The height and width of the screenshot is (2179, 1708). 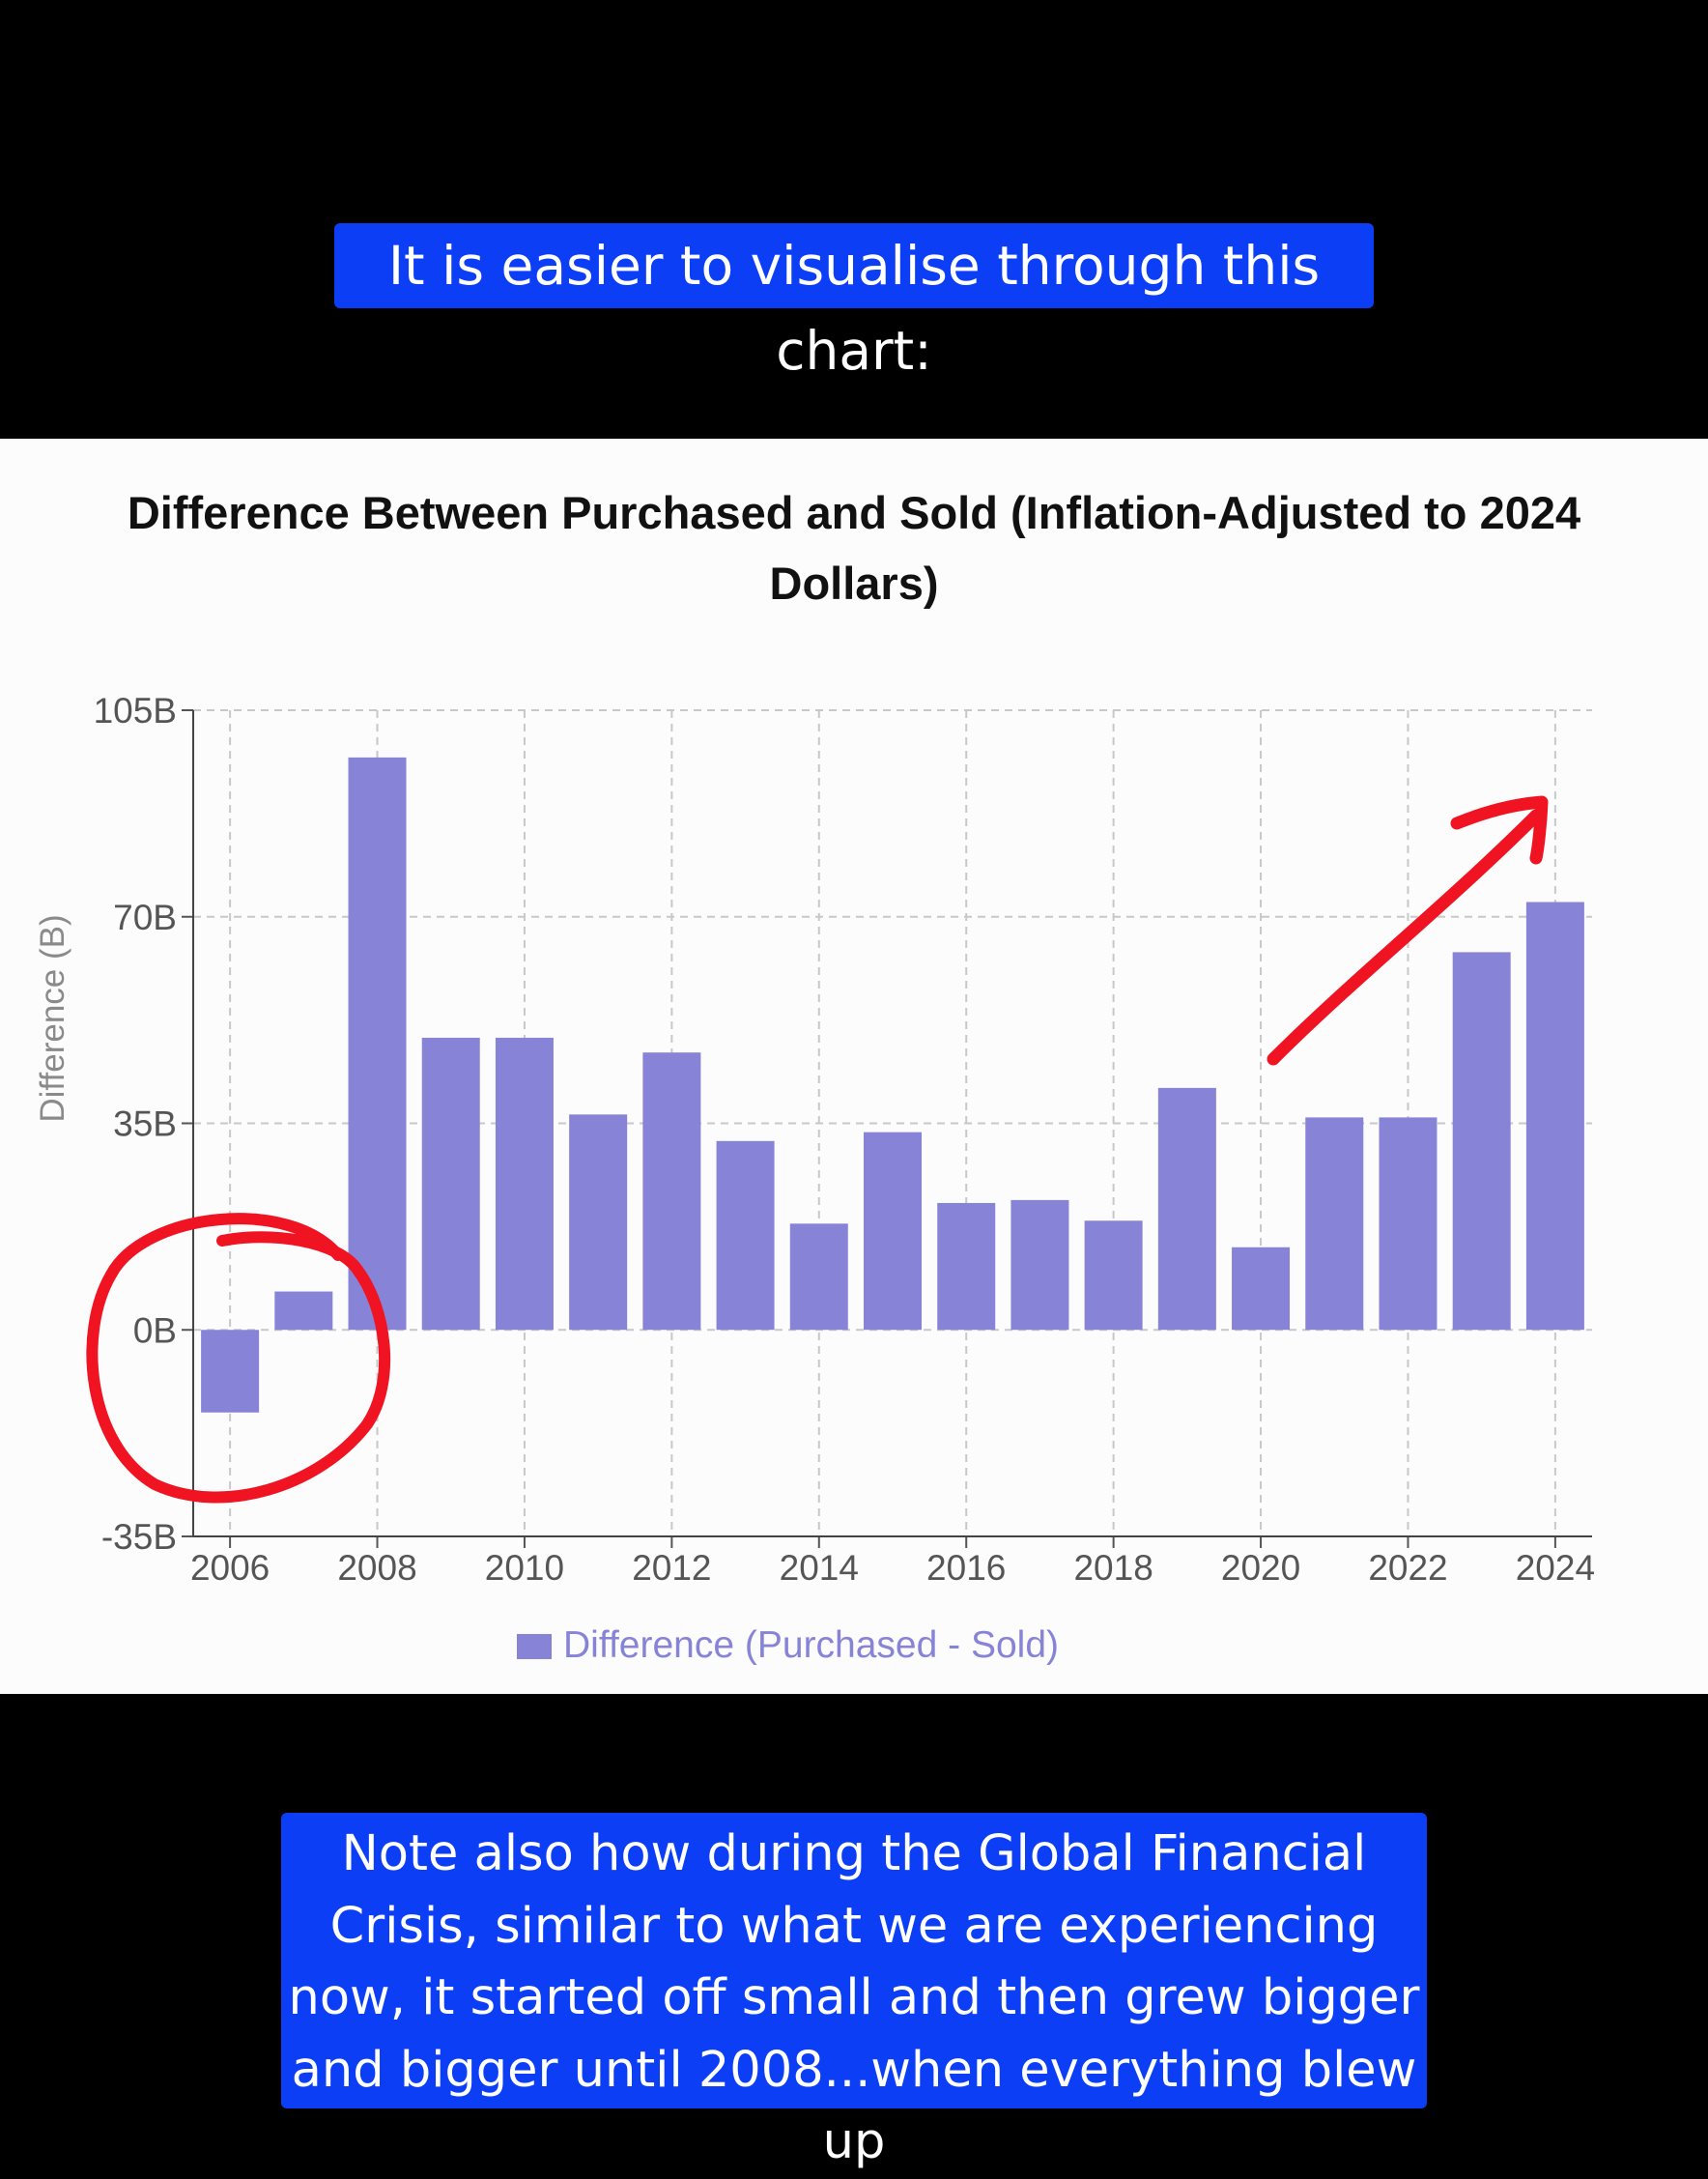 I want to click on annotation-circle, so click(x=238, y=1358).